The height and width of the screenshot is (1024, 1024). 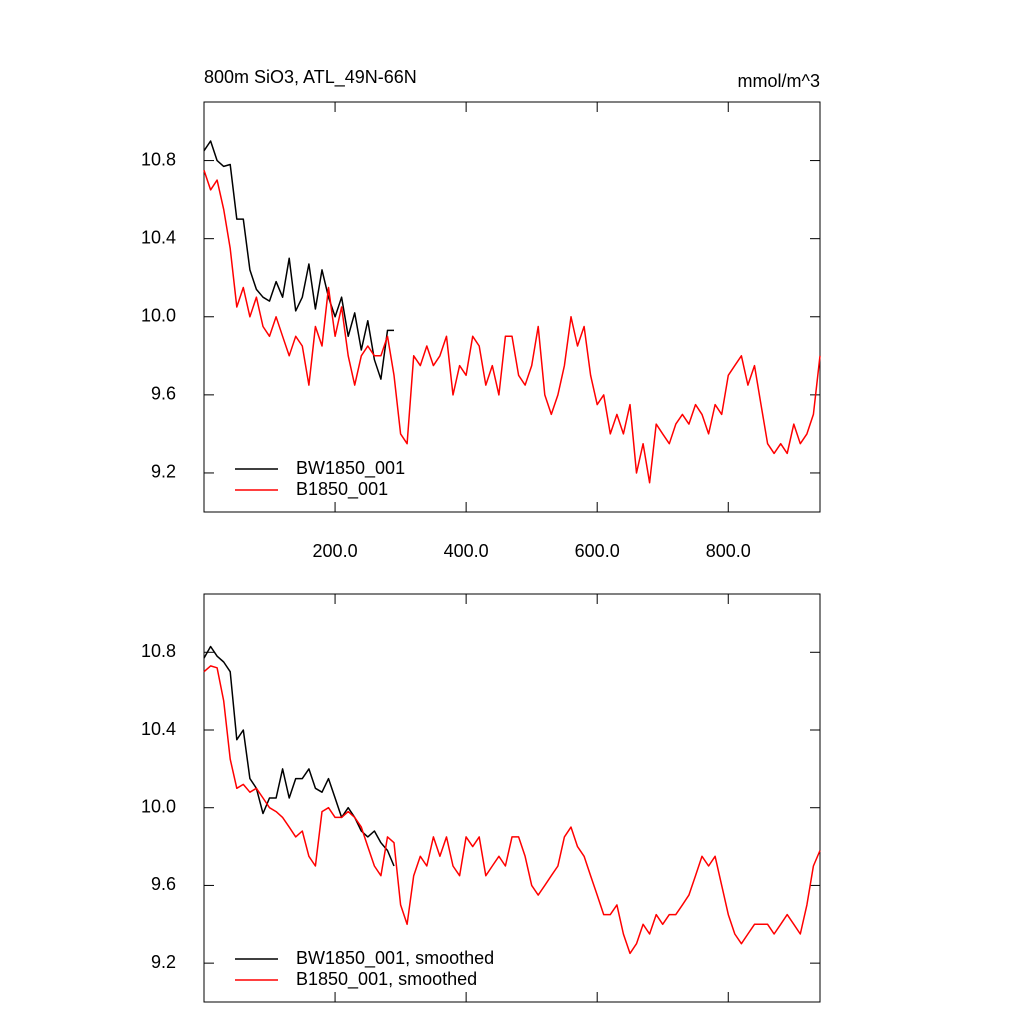 What do you see at coordinates (386, 979) in the screenshot?
I see `legend-label: B1850_001, smoothed` at bounding box center [386, 979].